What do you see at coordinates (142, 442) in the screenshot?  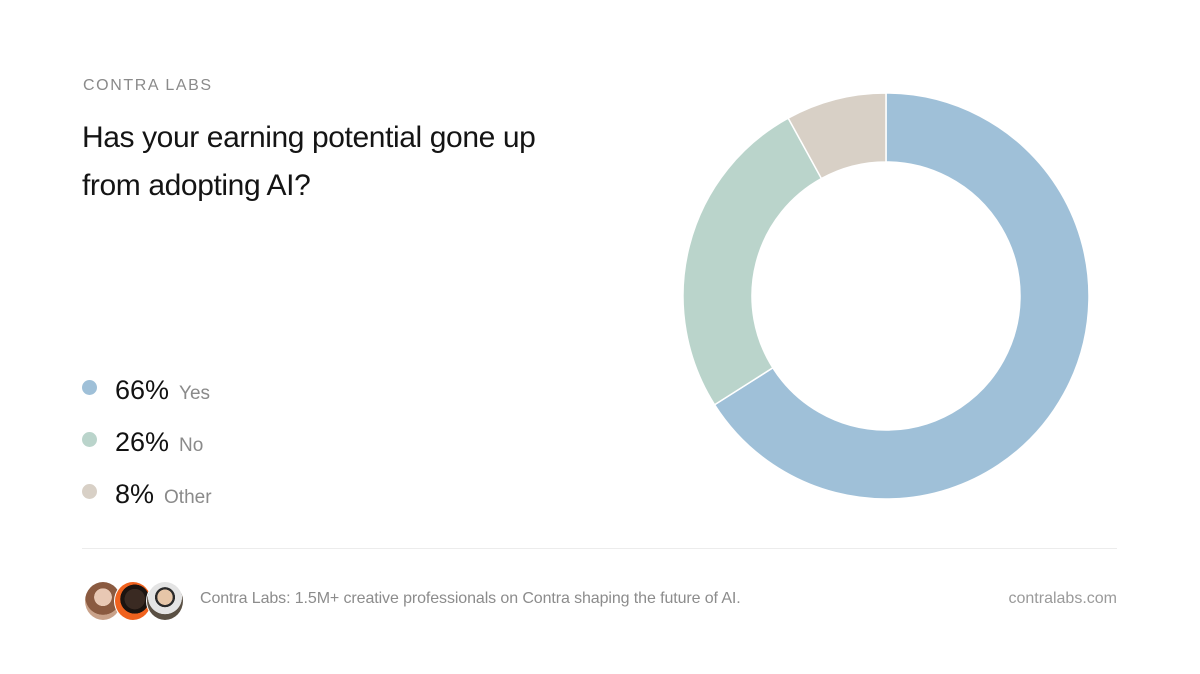 I see `legend-value: 26%` at bounding box center [142, 442].